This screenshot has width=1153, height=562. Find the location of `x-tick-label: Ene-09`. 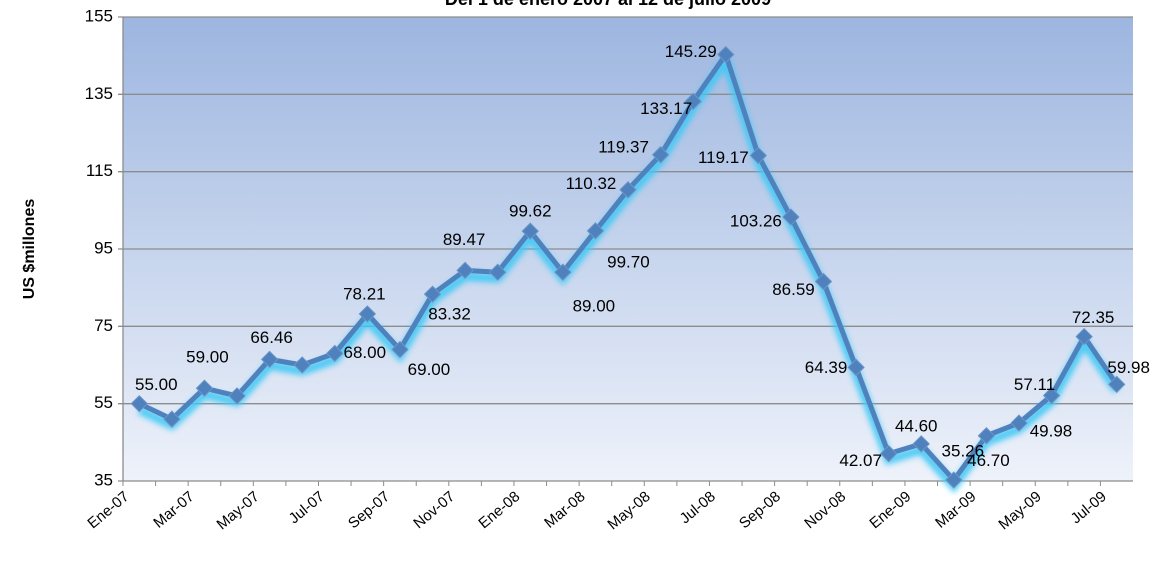

x-tick-label: Ene-09 is located at coordinates (890, 510).